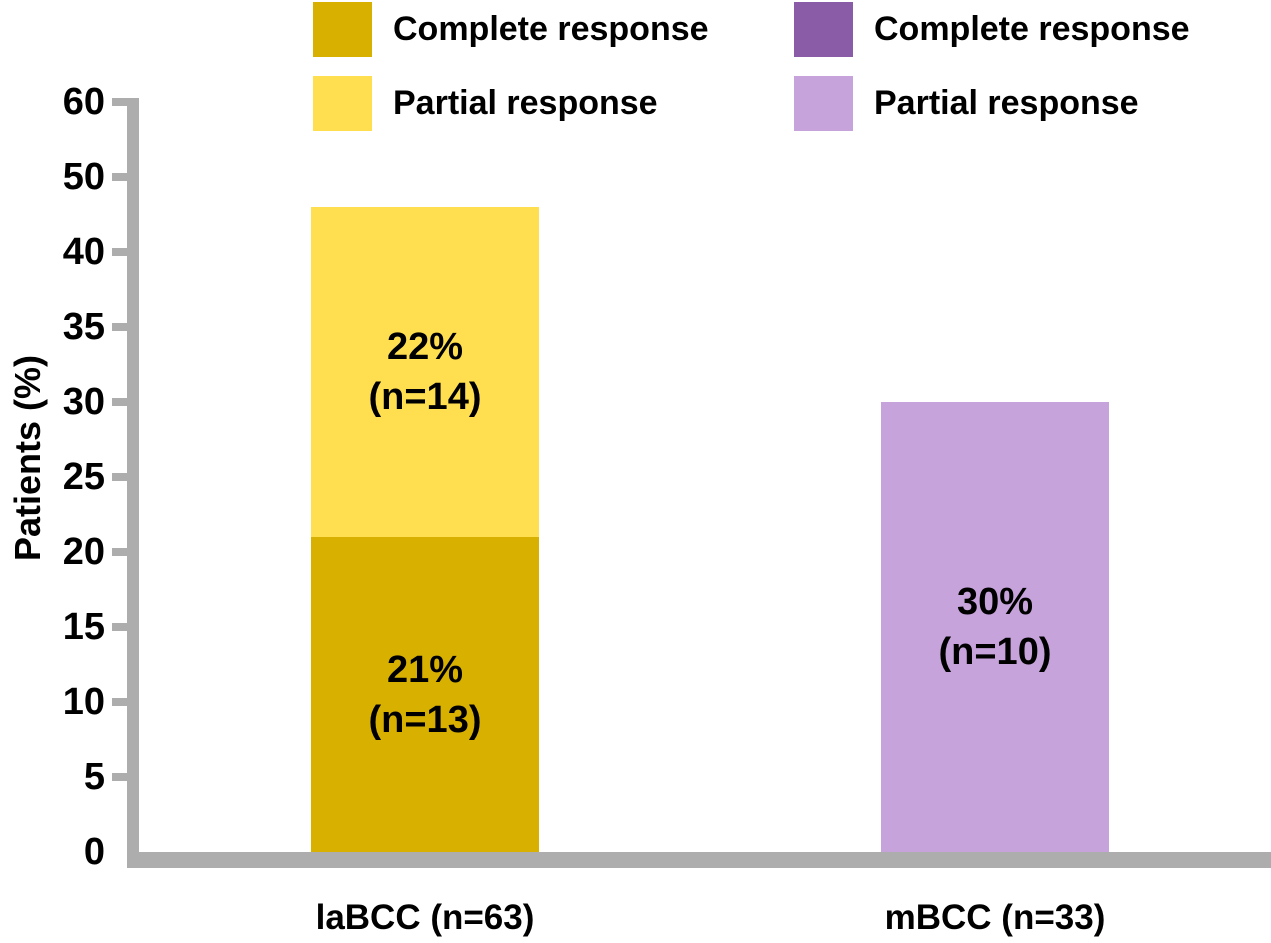 Image resolution: width=1271 pixels, height=943 pixels. Describe the element at coordinates (995, 917) in the screenshot. I see `x-axis-category-label: mBCC (n=33)` at that location.